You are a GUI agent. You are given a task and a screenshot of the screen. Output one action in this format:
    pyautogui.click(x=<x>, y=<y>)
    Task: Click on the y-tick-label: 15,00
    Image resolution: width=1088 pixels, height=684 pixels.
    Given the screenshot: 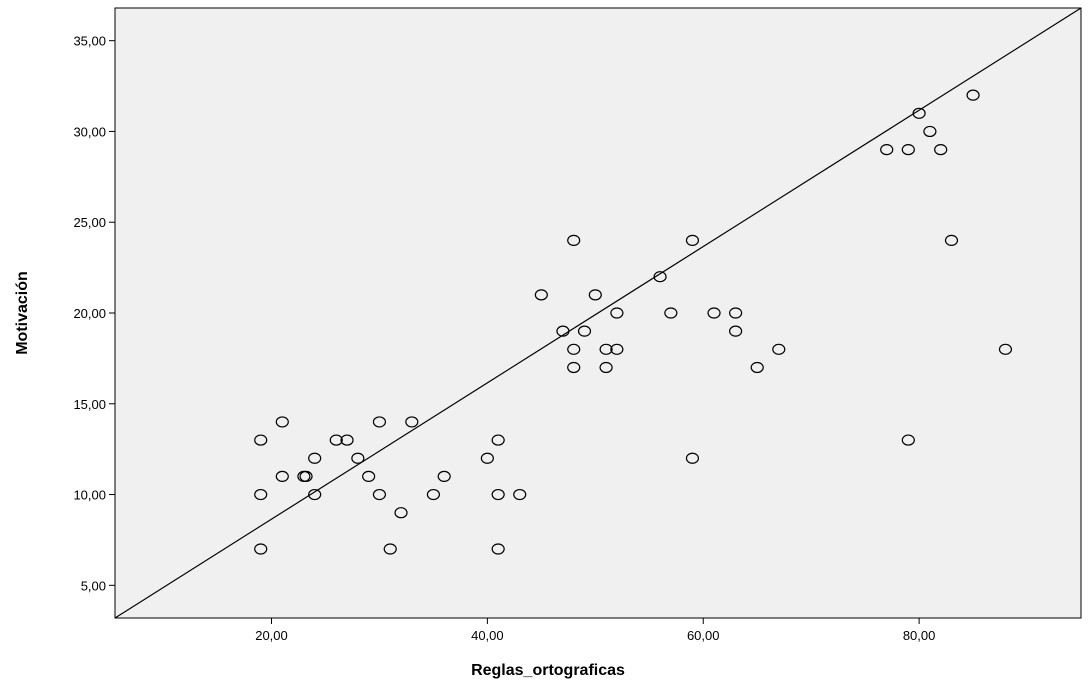 What is the action you would take?
    pyautogui.click(x=89, y=404)
    